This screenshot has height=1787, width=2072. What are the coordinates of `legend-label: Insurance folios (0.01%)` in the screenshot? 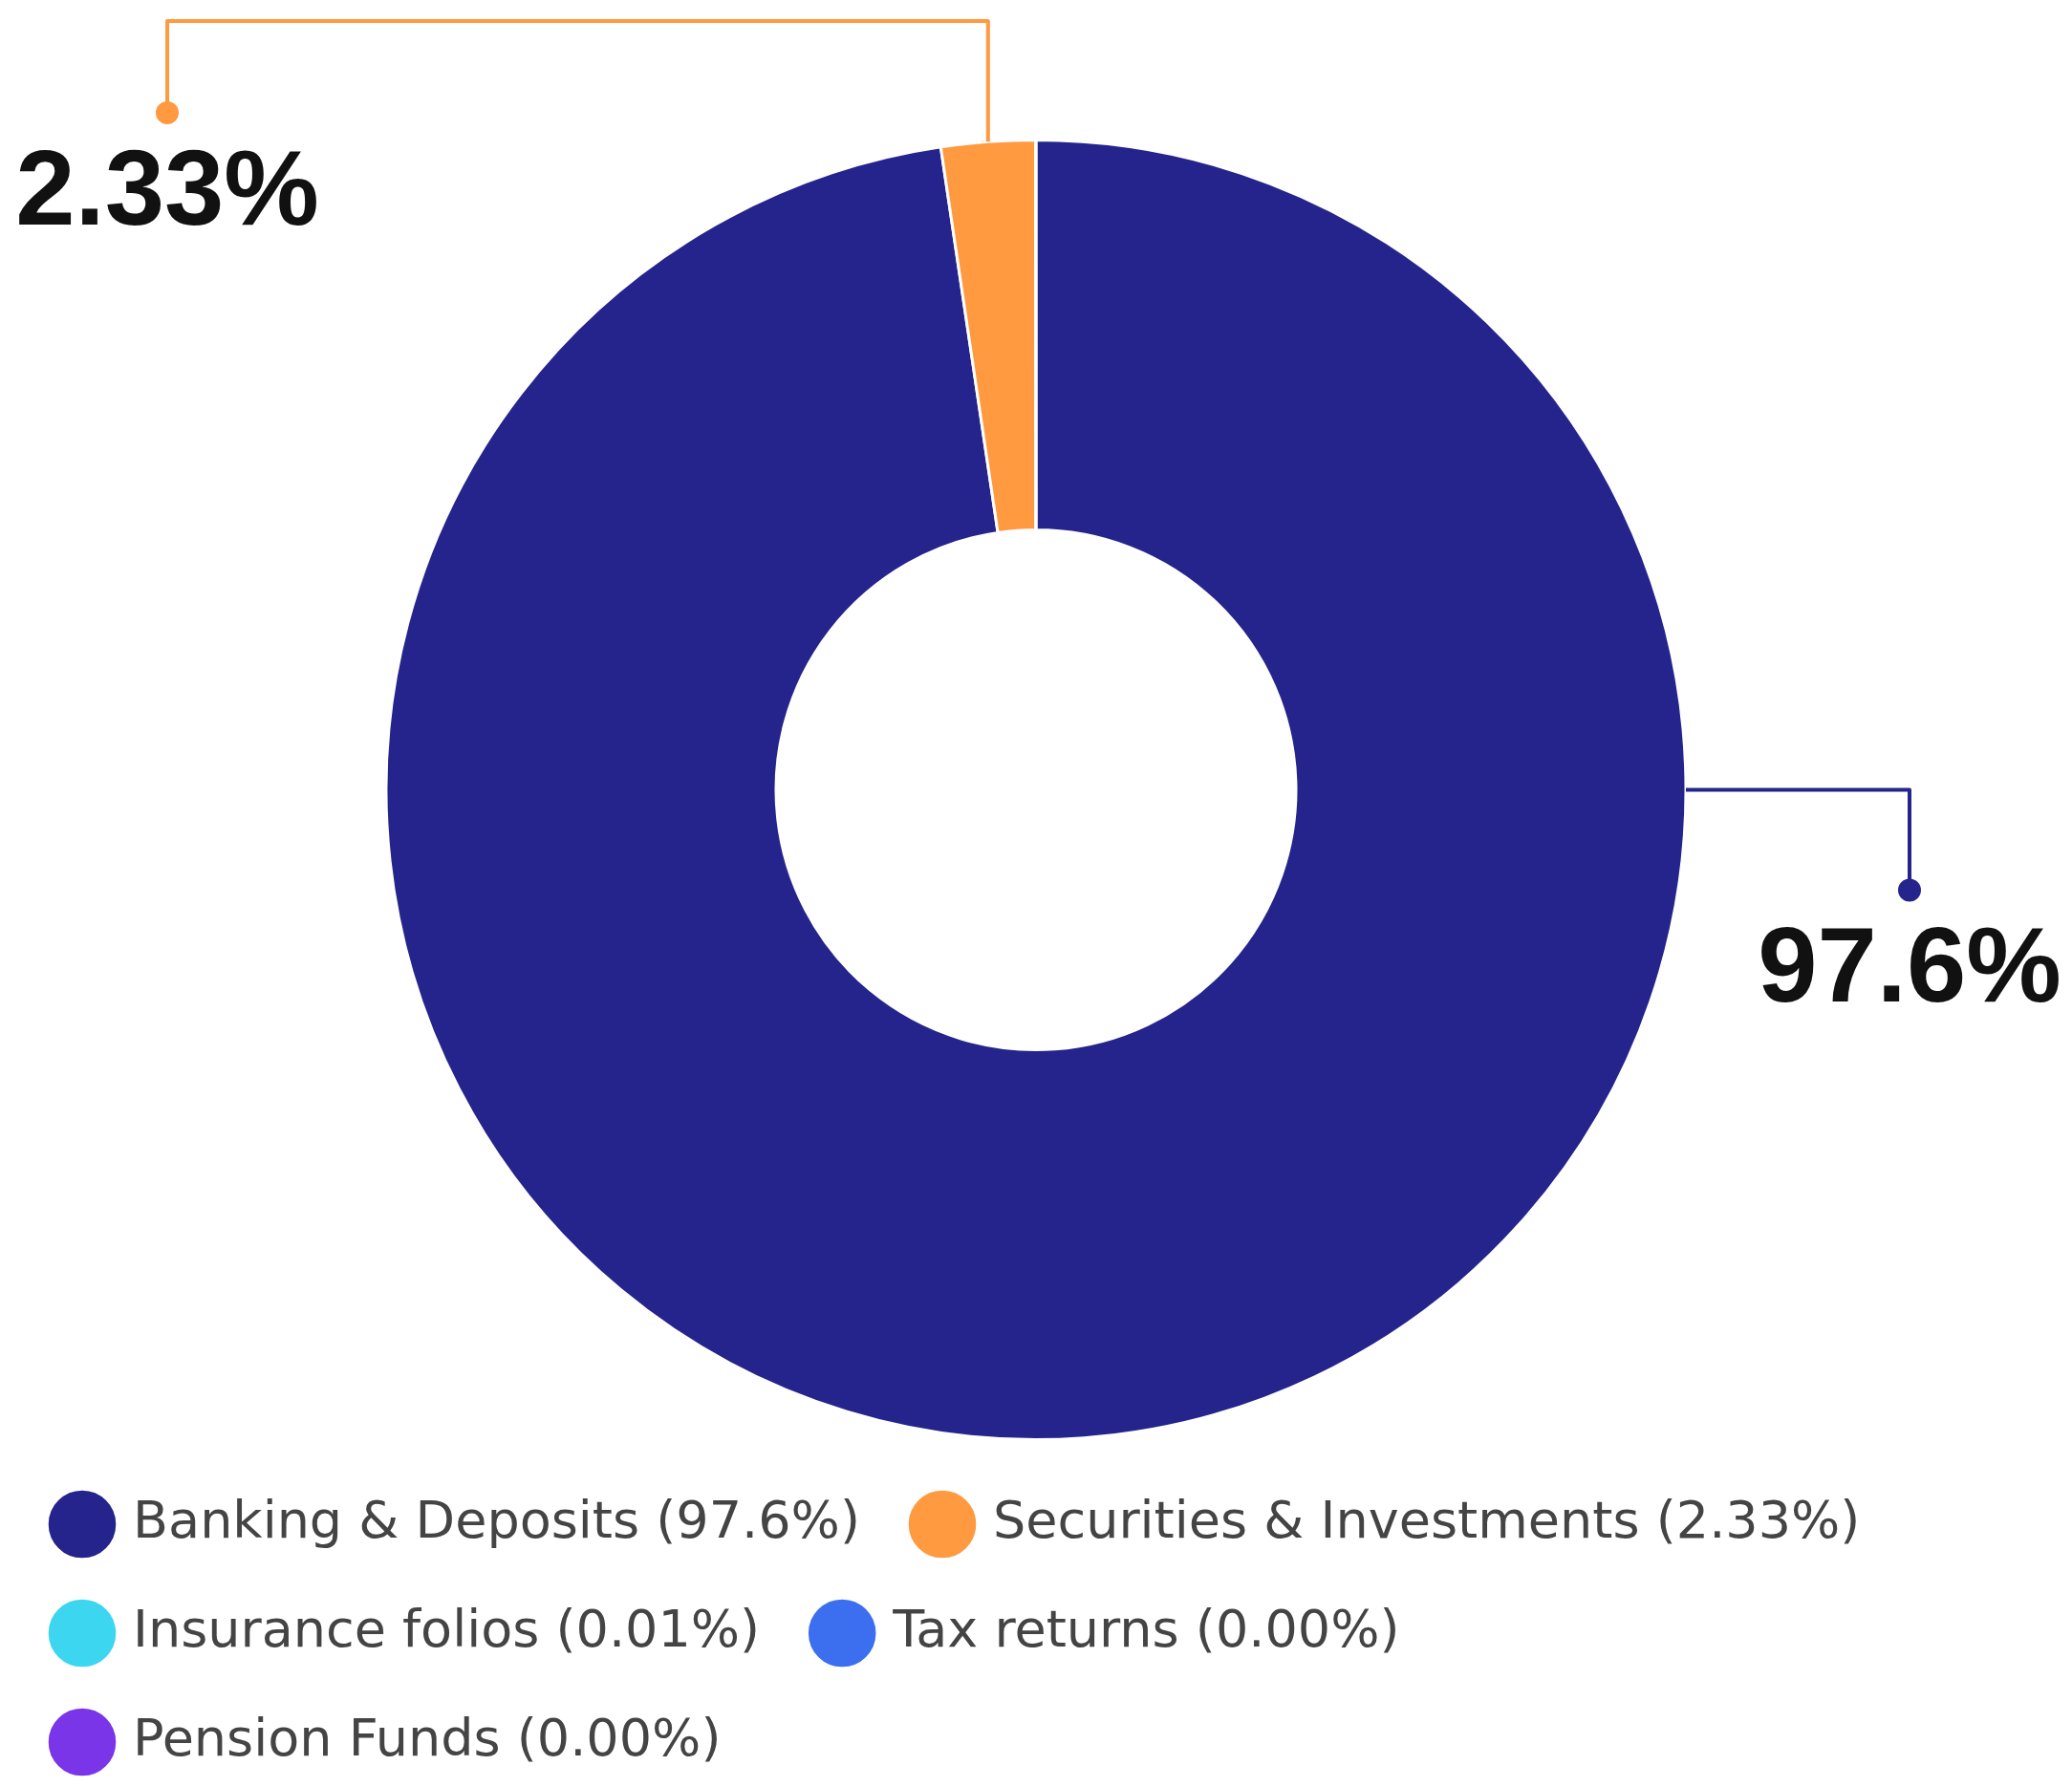 It's located at (447, 1629).